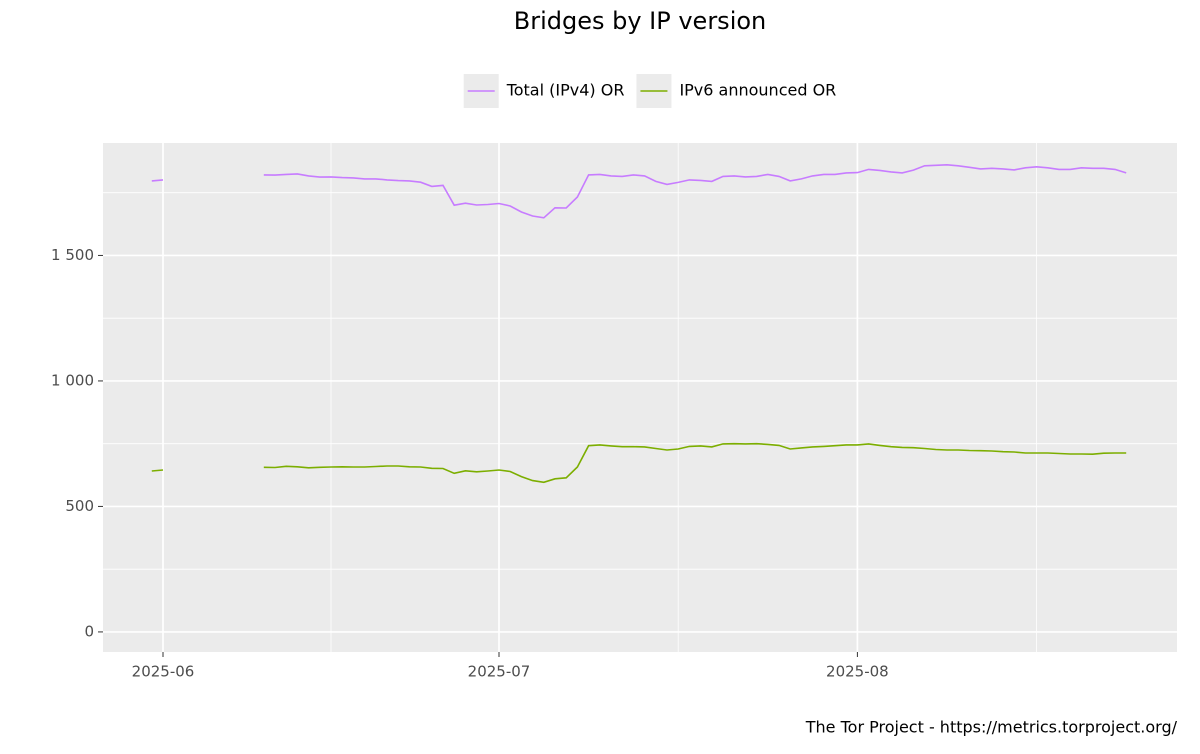 Image resolution: width=1200 pixels, height=754 pixels. What do you see at coordinates (565, 90) in the screenshot?
I see `legend-label: Total (IPv4) OR` at bounding box center [565, 90].